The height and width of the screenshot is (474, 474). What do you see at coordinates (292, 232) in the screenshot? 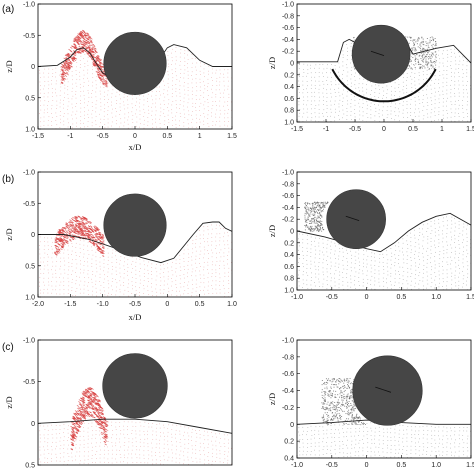
I see `y-tick-label: 0` at bounding box center [292, 232].